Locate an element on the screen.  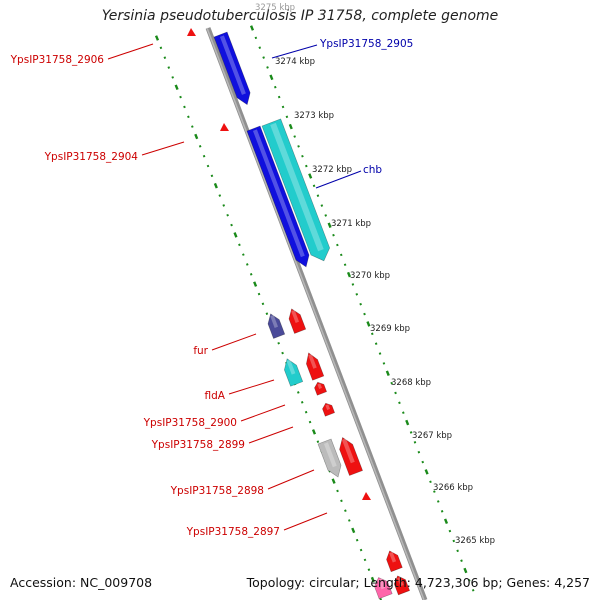
kbp-label: 3265 kbp is located at coordinates (475, 541).